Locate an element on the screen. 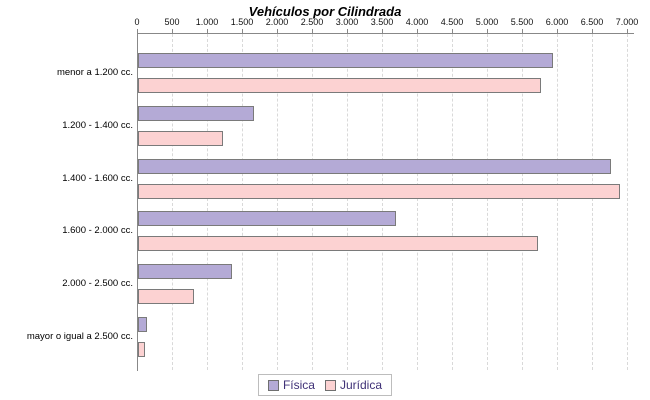 The width and height of the screenshot is (650, 400). category-label: 1.400 - 1.600 cc. is located at coordinates (97, 178).